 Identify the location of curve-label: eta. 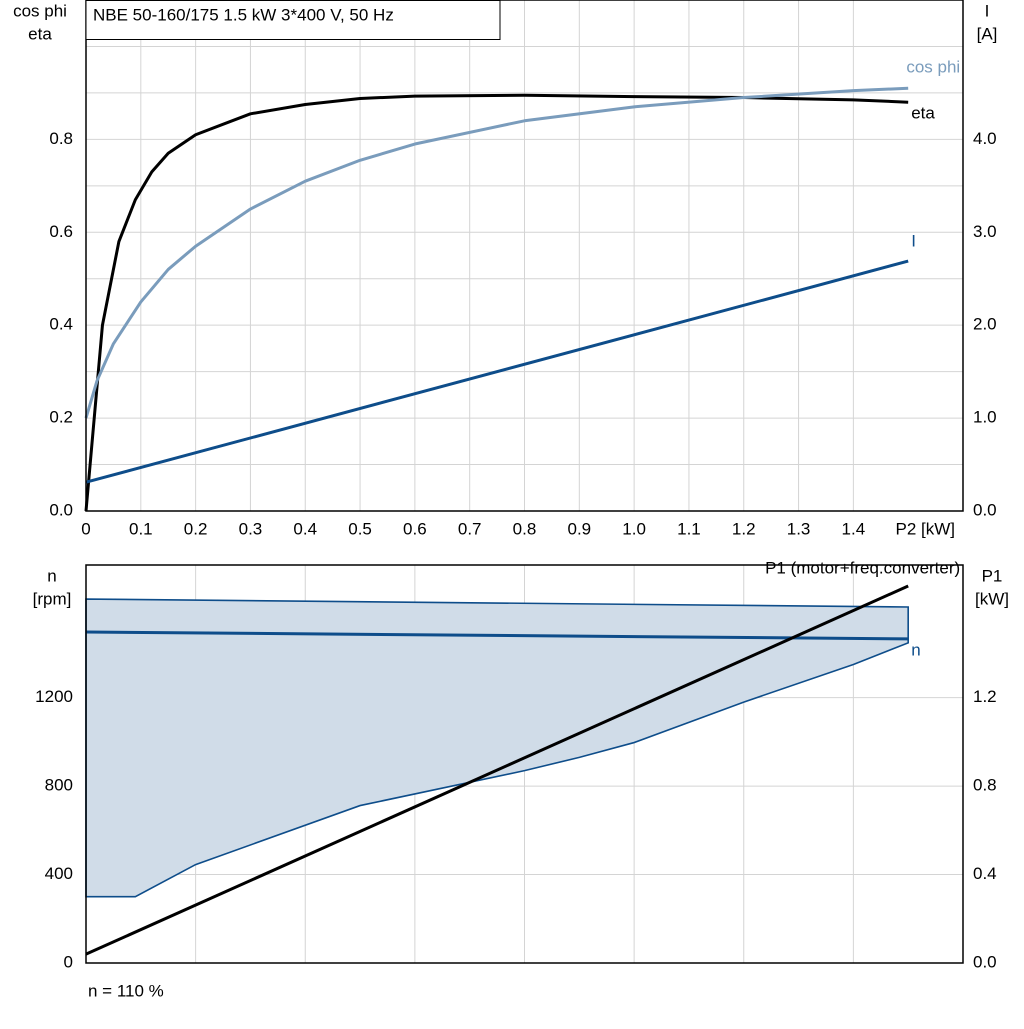
(923, 113).